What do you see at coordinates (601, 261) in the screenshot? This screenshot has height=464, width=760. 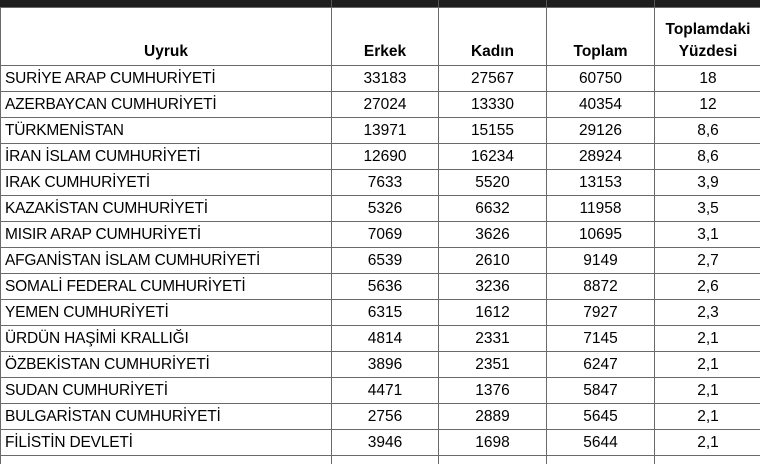 I see `cell-total: 9149` at bounding box center [601, 261].